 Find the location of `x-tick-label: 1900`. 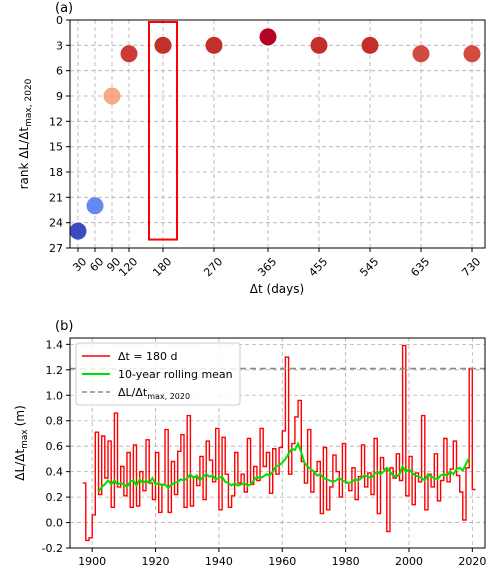

x-tick-label: 1900 is located at coordinates (92, 561).